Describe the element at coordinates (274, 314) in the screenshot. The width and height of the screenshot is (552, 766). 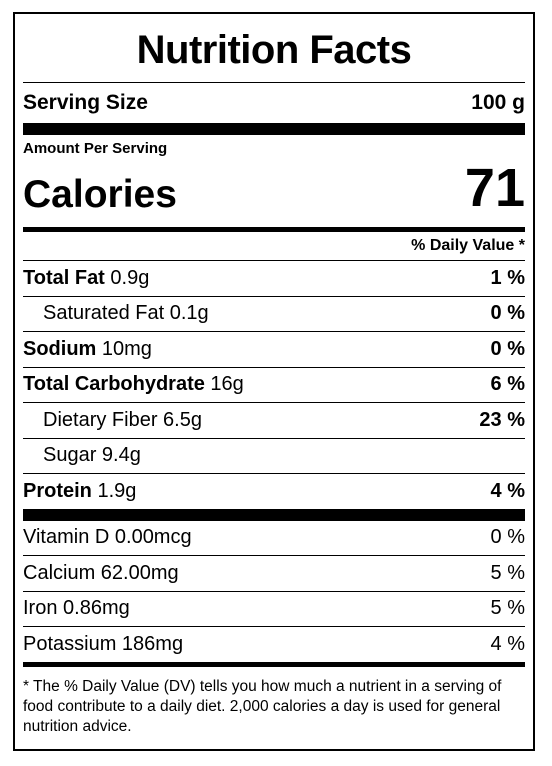
I see `nutrient-row-saturated-fat: Saturated Fat 0.1g 0 %` at that location.